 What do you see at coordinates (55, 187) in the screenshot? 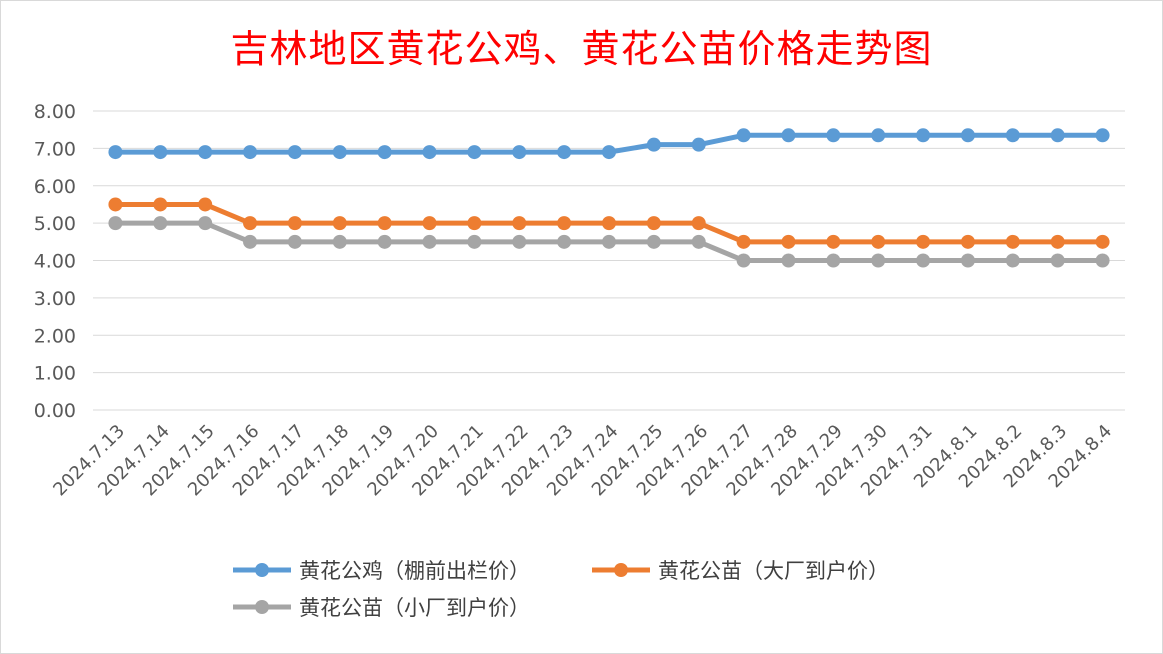
I see `y-tick-label: 6.00` at bounding box center [55, 187].